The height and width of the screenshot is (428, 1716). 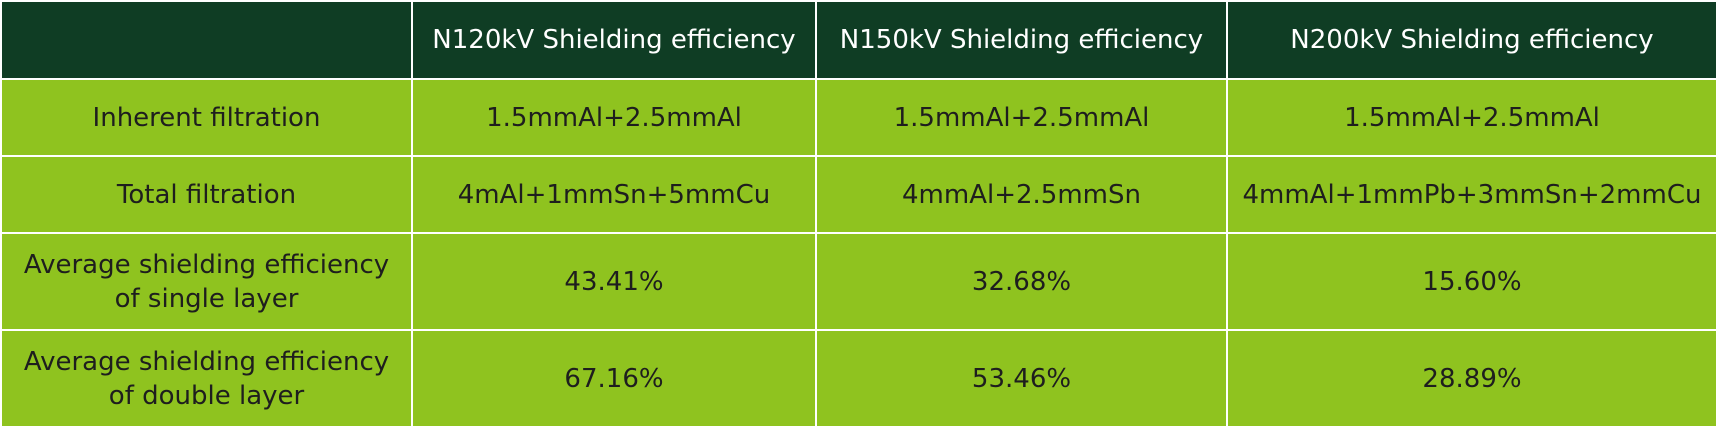 What do you see at coordinates (1021, 378) in the screenshot?
I see `cell-n150kv: 53.46%` at bounding box center [1021, 378].